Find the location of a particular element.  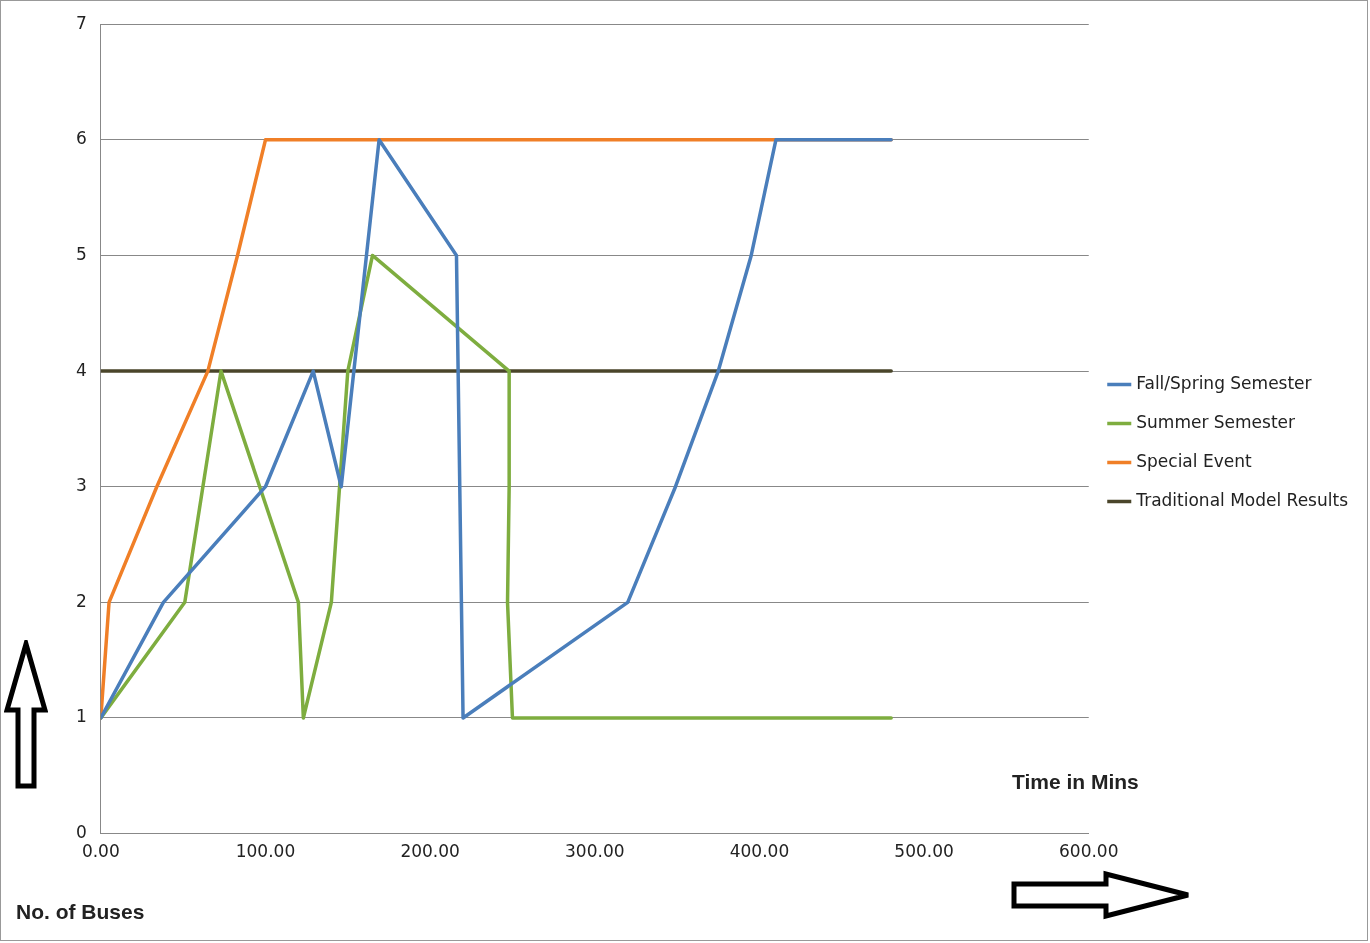

y-tick-label: 5 is located at coordinates (81, 253).